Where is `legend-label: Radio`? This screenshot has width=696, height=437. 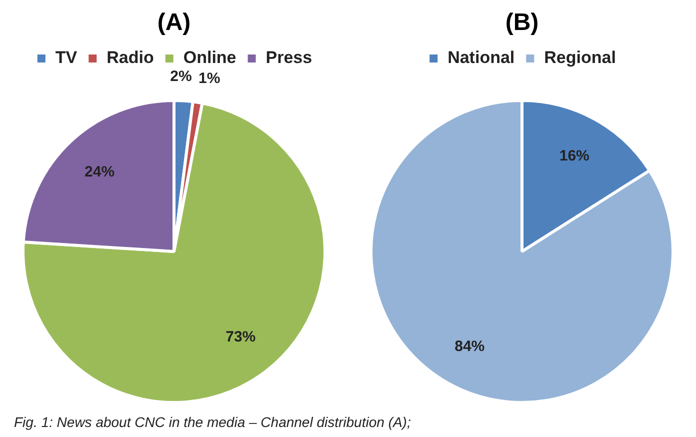 legend-label: Radio is located at coordinates (130, 58).